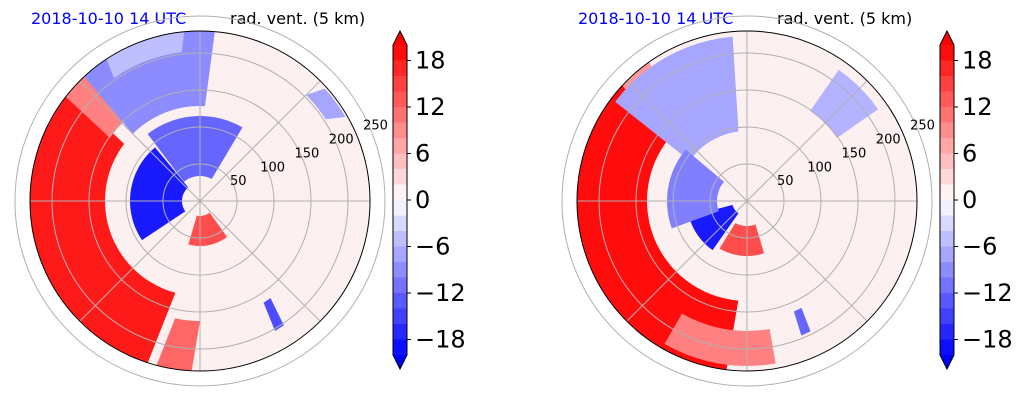 This screenshot has width=1028, height=401. What do you see at coordinates (430, 107) in the screenshot?
I see `colorbar-tick-label: 12` at bounding box center [430, 107].